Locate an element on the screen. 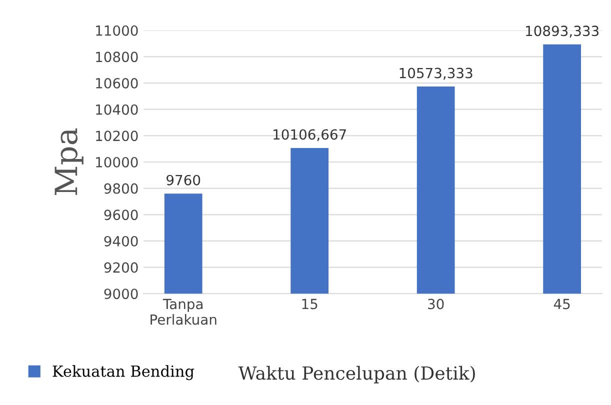 This screenshot has width=611, height=405. y-tick-label: 10000 is located at coordinates (117, 162).